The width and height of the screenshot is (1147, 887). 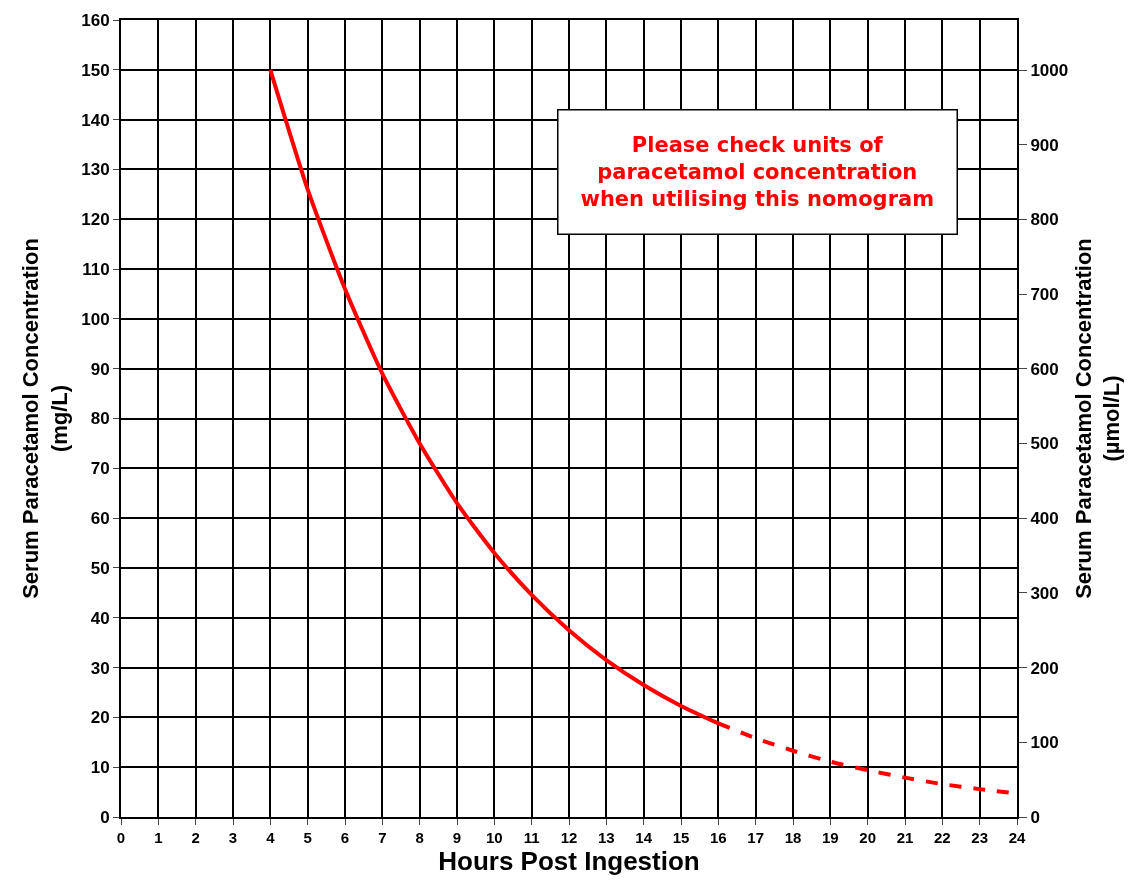 I want to click on x-tick-label: 16, so click(x=718, y=837).